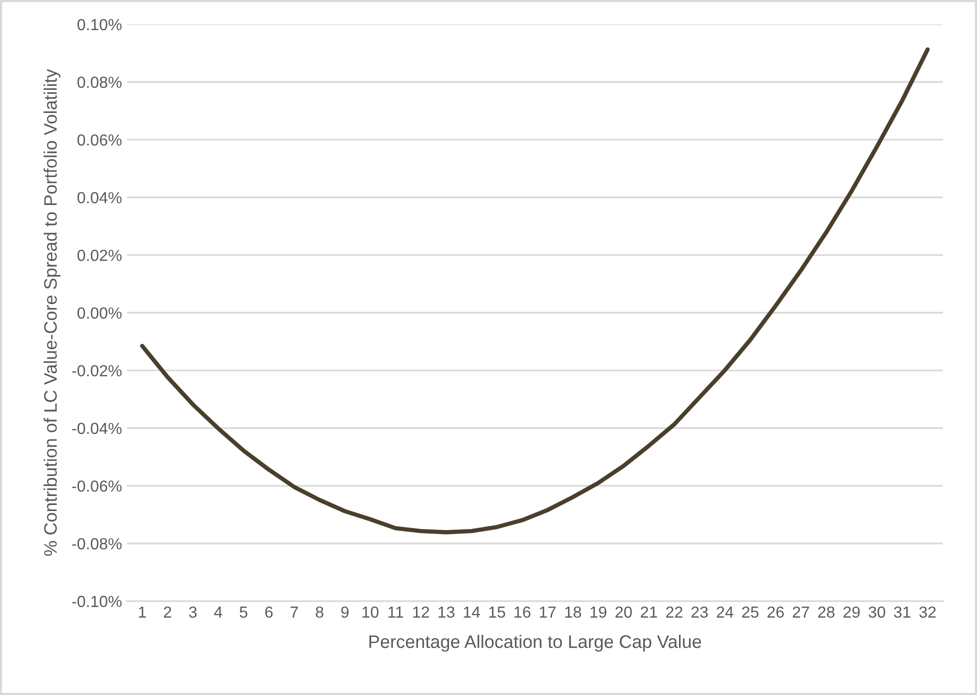  Describe the element at coordinates (345, 612) in the screenshot. I see `x-tick-label: 9` at that location.